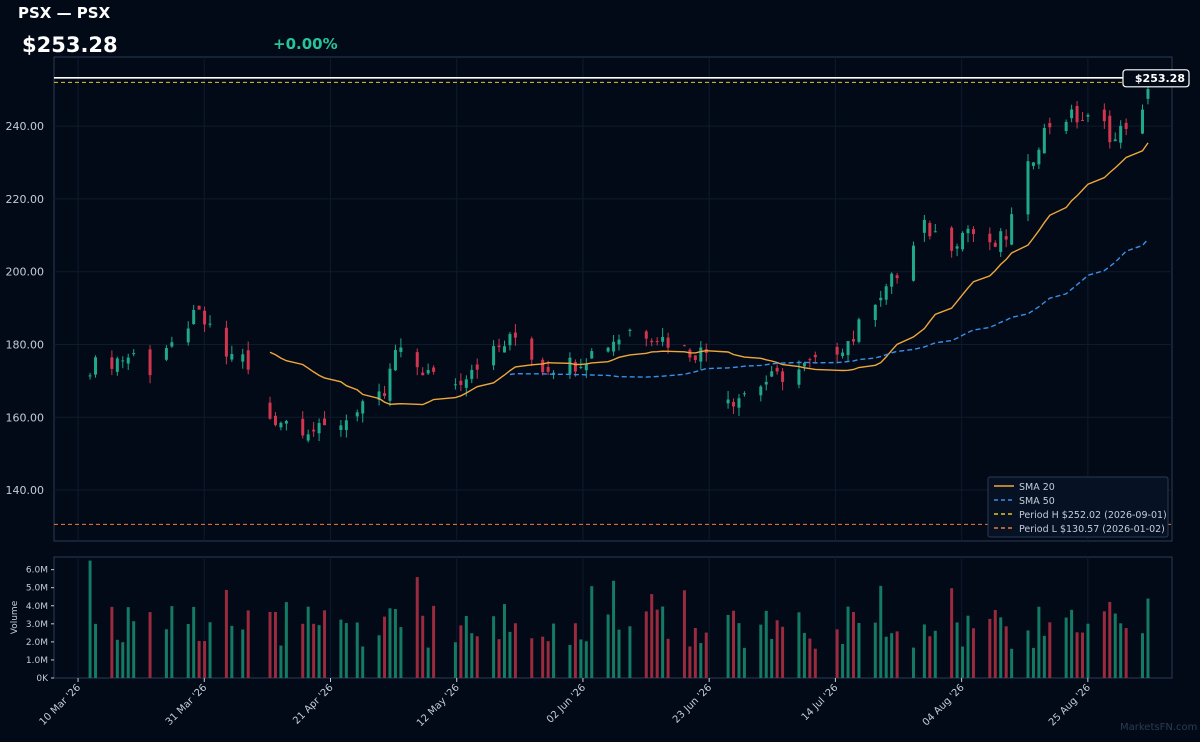  Describe the element at coordinates (37, 643) in the screenshot. I see `volume-tick-label: 2.0M` at that location.